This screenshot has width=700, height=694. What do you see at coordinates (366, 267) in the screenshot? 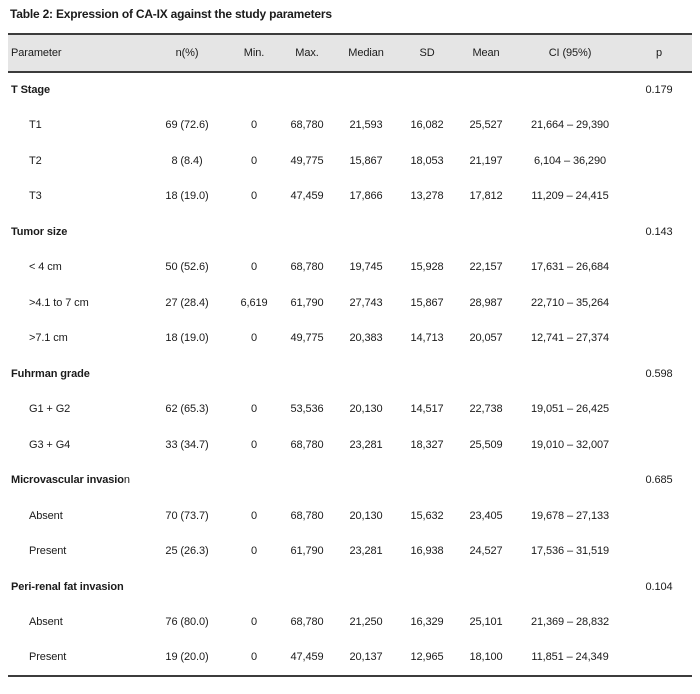
I see `value-cell: 19,745` at bounding box center [366, 267].